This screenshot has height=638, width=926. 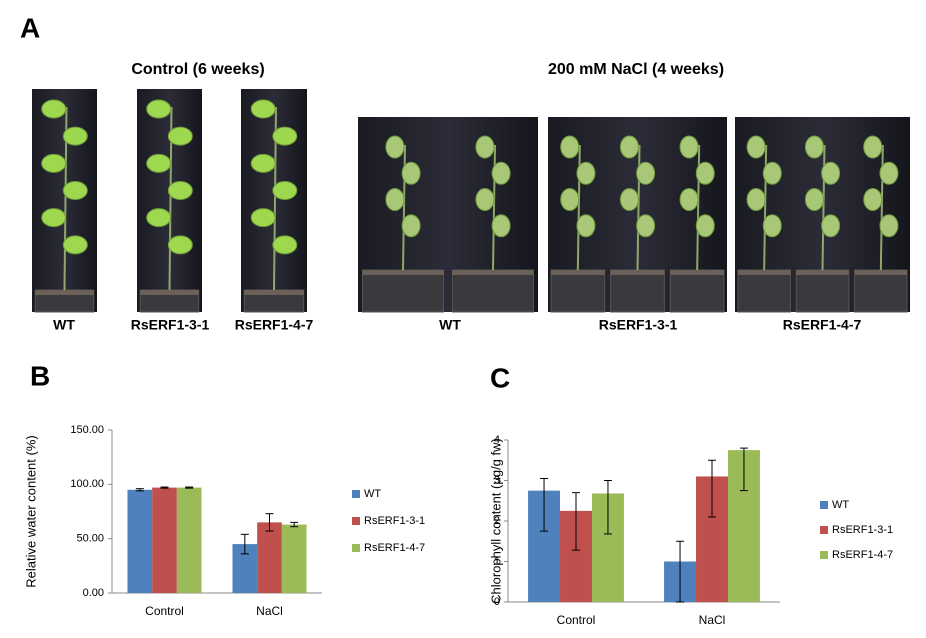 I want to click on y-tick-label: 2, so click(x=497, y=521).